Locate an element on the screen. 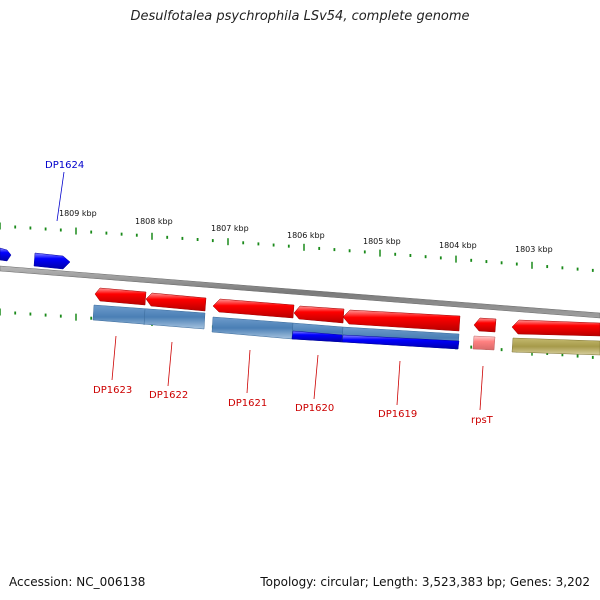 This screenshot has width=600, height=600. gene-arrow-dp1623 is located at coordinates (120, 296).